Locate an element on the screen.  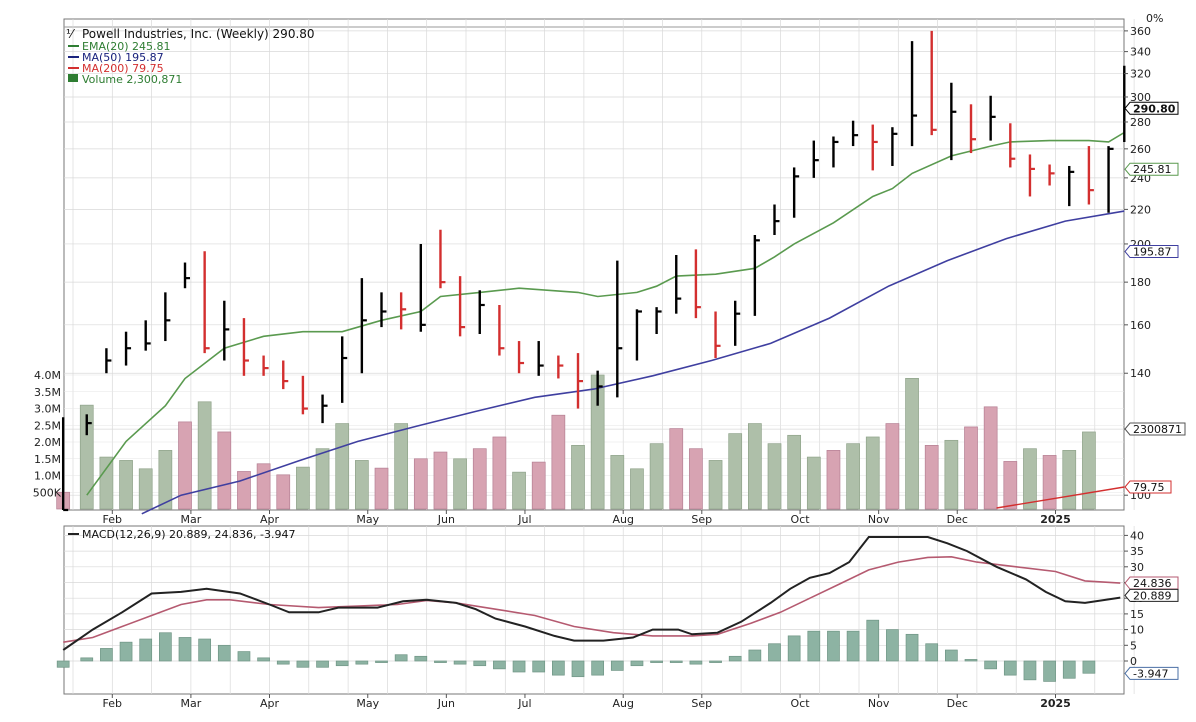
macd-month-label: Sep is located at coordinates (701, 703).